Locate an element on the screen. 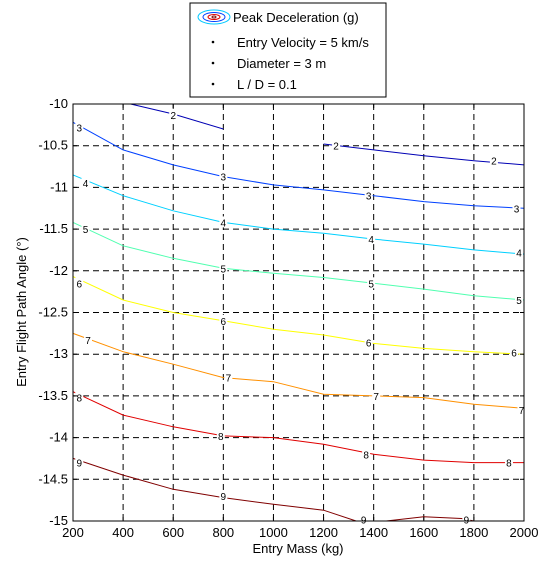 Image resolution: width=541 pixels, height=561 pixels. x-tick-label: 600 is located at coordinates (173, 532).